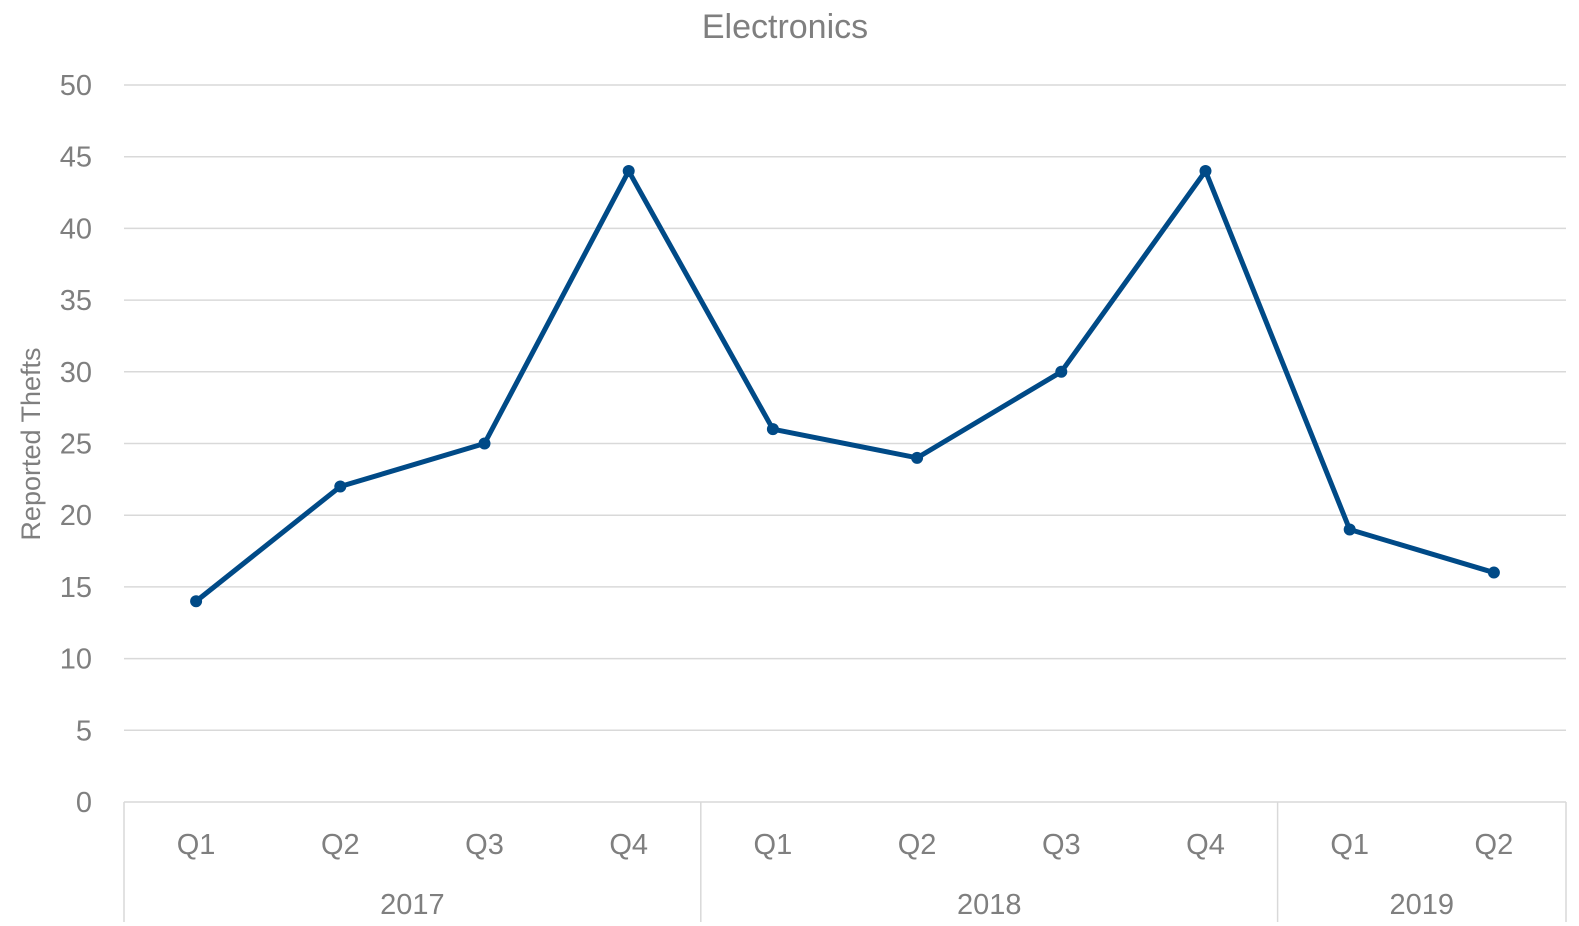 The height and width of the screenshot is (926, 1579). What do you see at coordinates (1422, 905) in the screenshot?
I see `x-group-label: 2019` at bounding box center [1422, 905].